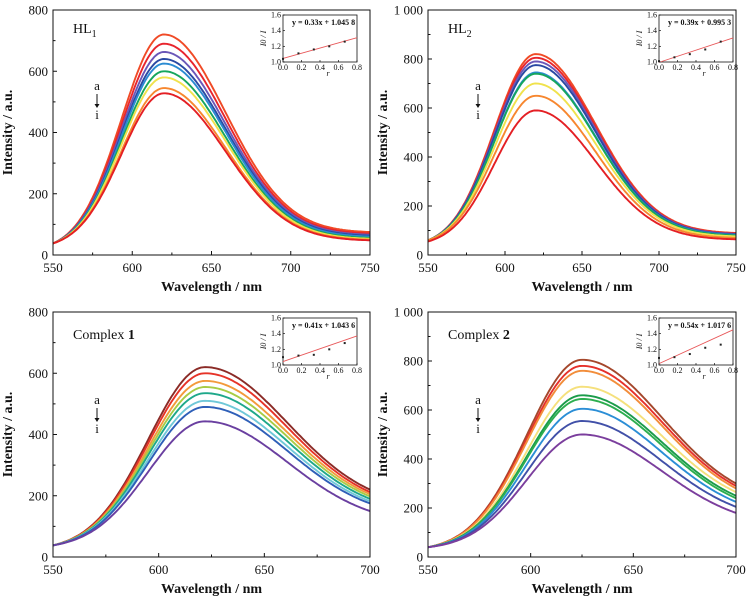 This screenshot has width=755, height=606. What do you see at coordinates (696, 67) in the screenshot?
I see `inset-x-tick-label: 0.4` at bounding box center [696, 67].